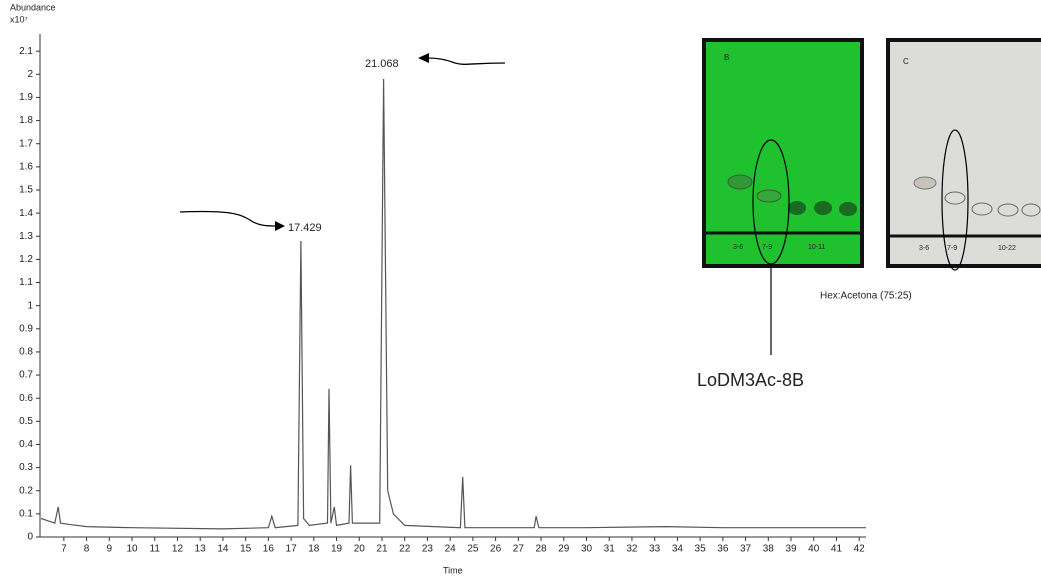 This screenshot has height=582, width=1041. Describe the element at coordinates (382, 549) in the screenshot. I see `x-tick-label: 21` at that location.